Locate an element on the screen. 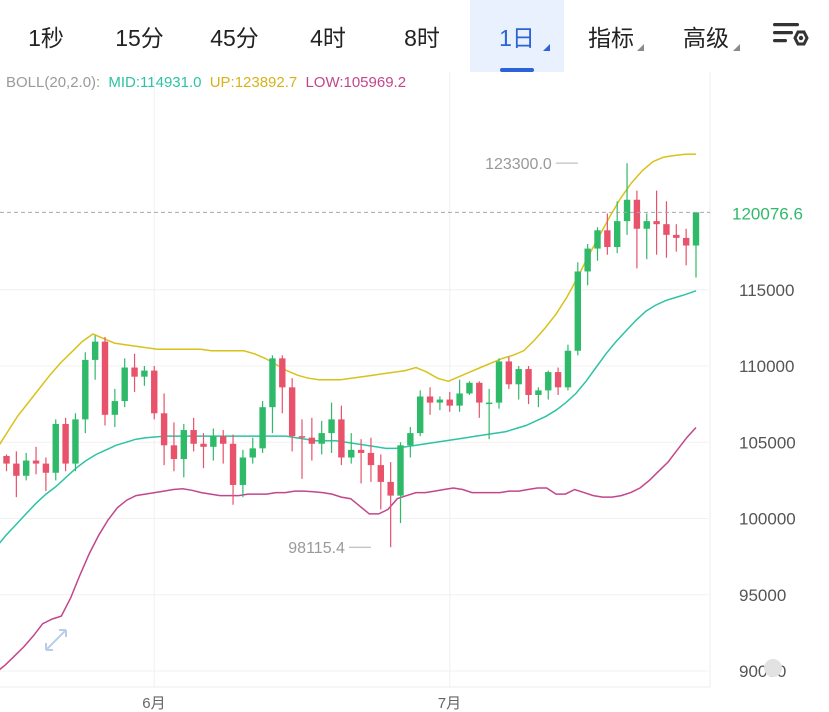  tab-label: 8时 is located at coordinates (422, 38).